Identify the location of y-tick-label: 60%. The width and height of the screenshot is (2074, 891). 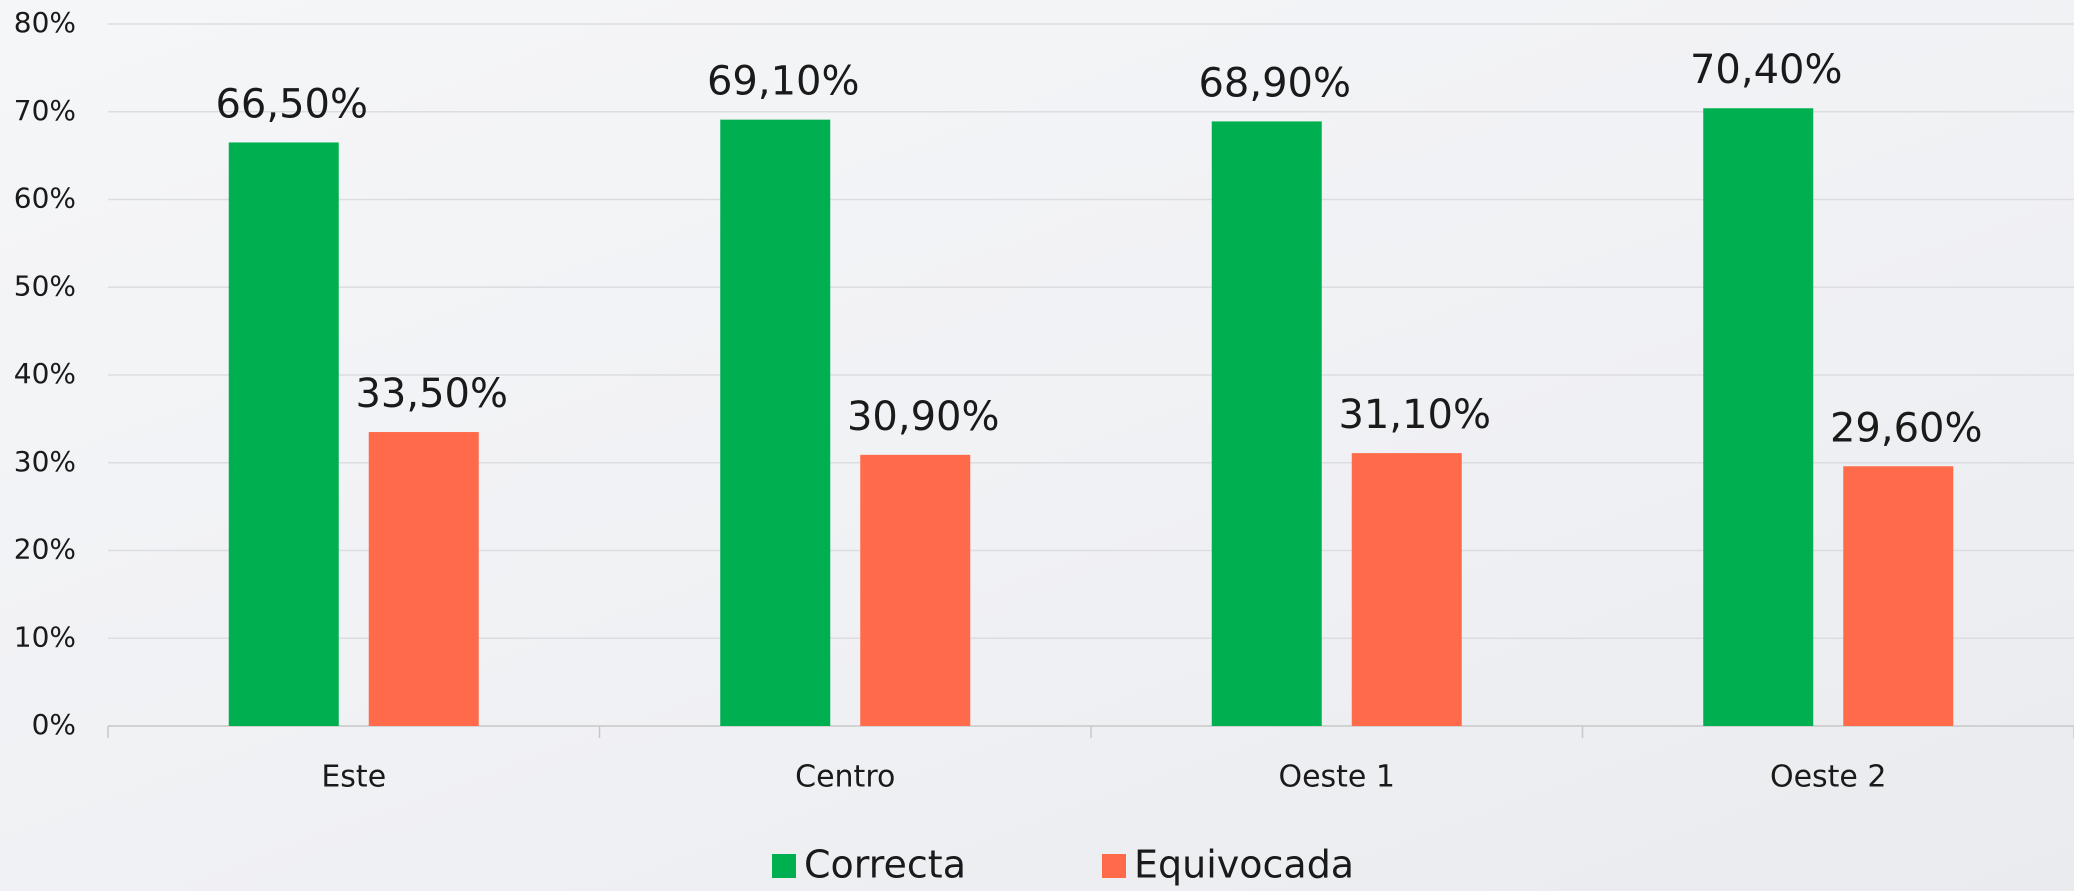
(45, 198).